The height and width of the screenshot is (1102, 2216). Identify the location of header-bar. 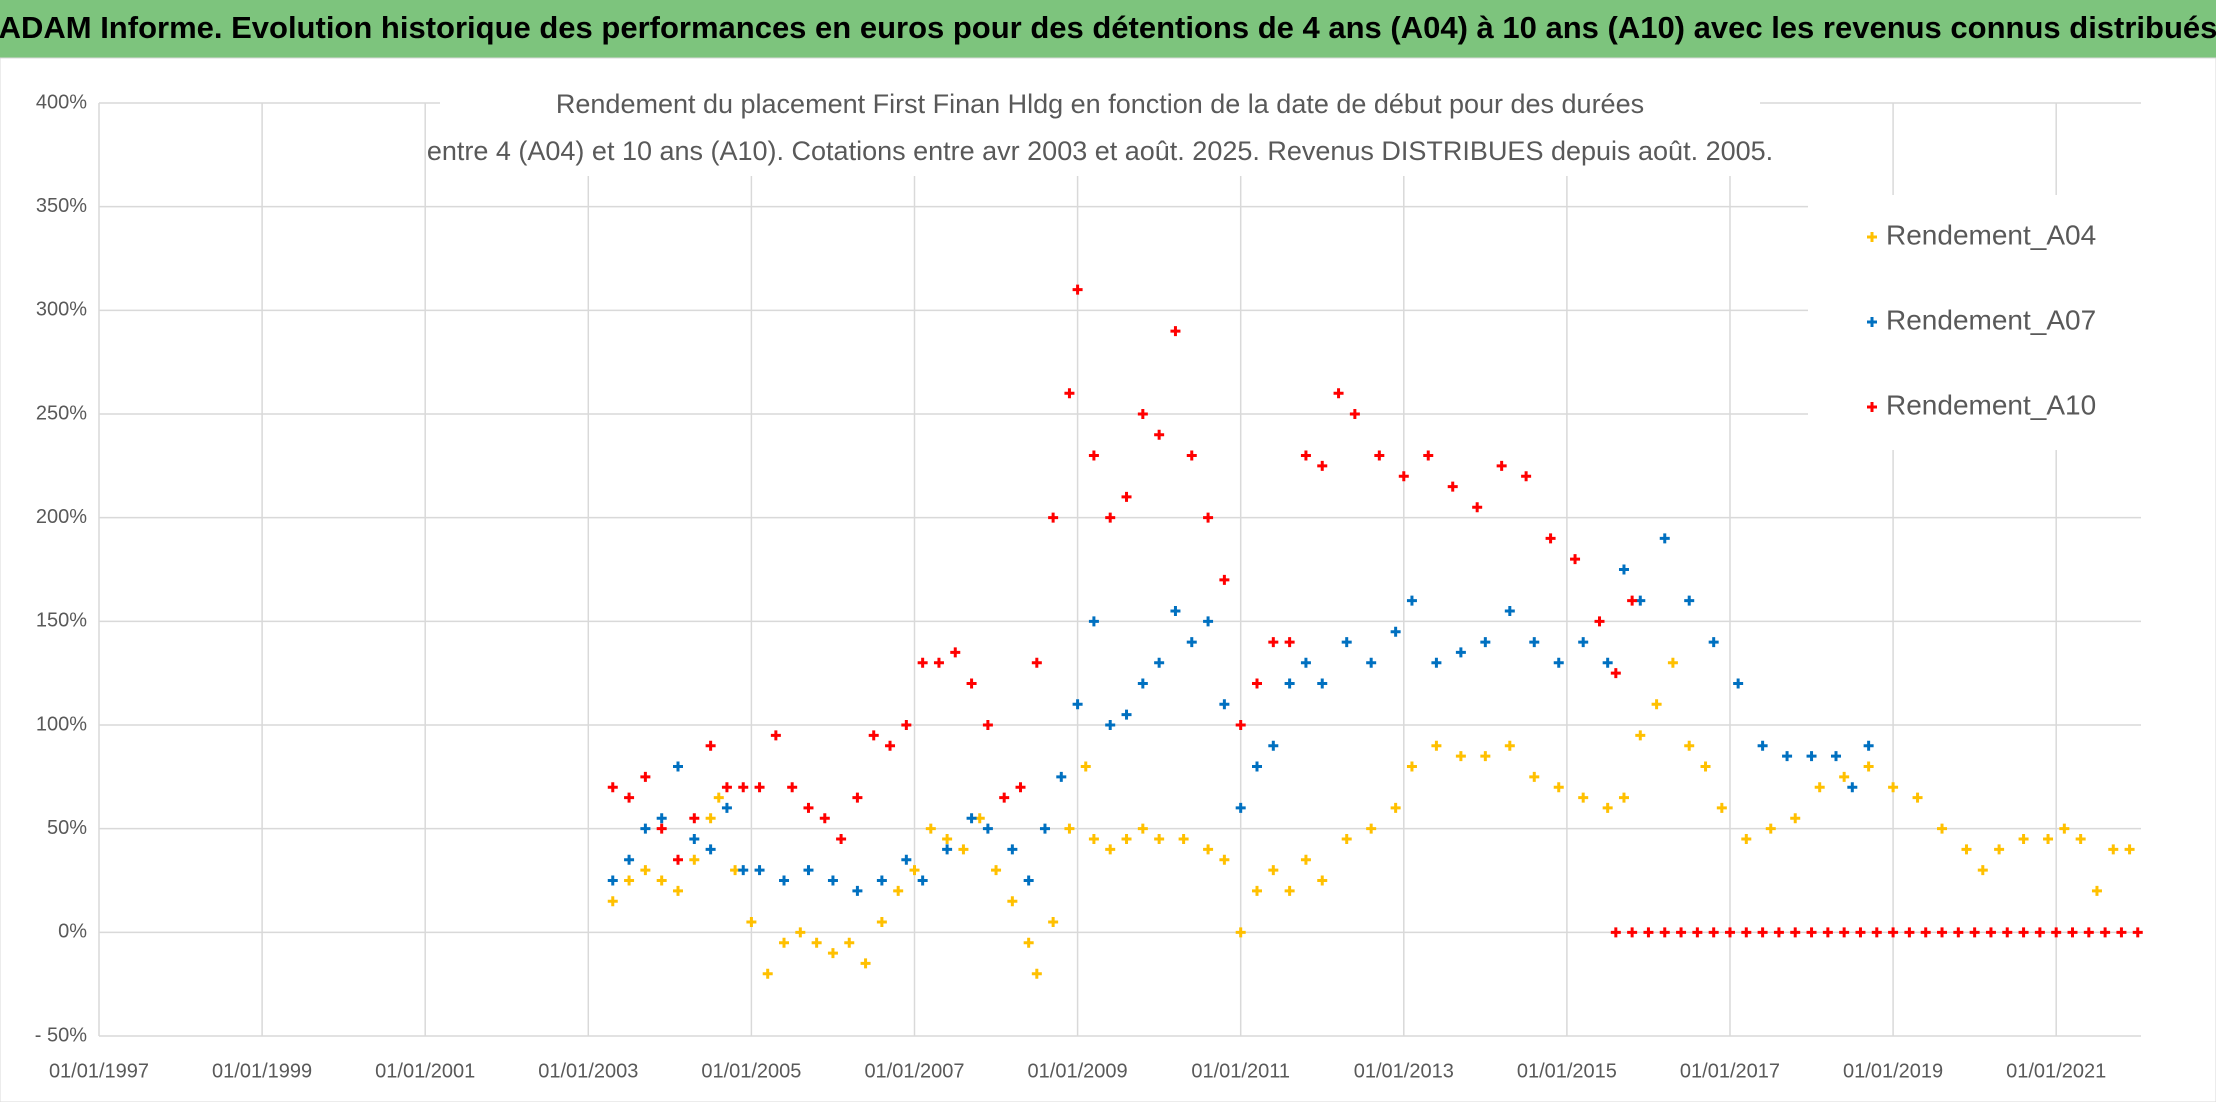
(1108, 29).